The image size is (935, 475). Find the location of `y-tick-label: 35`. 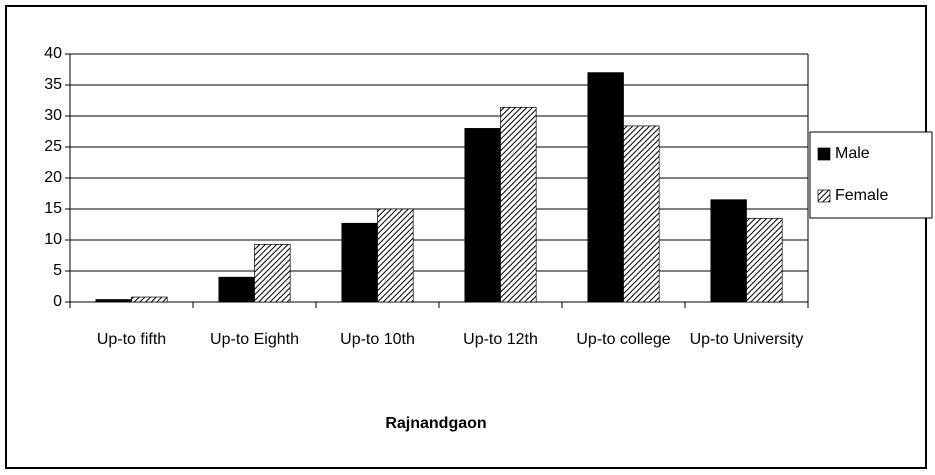

y-tick-label: 35 is located at coordinates (53, 84).